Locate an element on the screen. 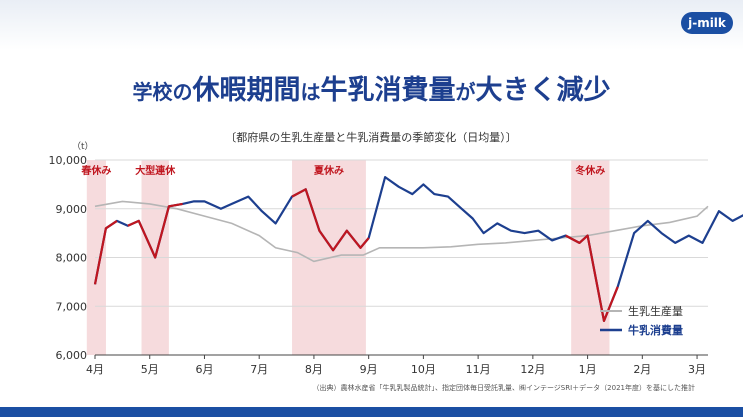 This screenshot has height=417, width=743. x-tick-label: 8月 is located at coordinates (314, 369).